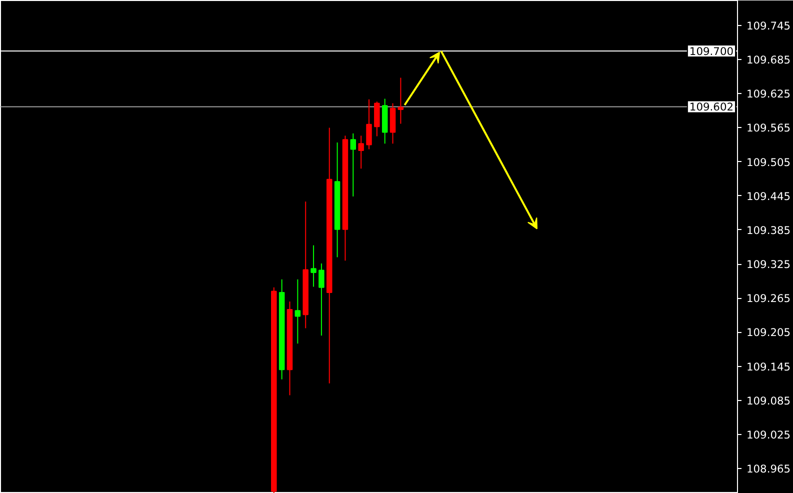 The height and width of the screenshot is (493, 793). I want to click on y-tick-label: 109.745, so click(768, 25).